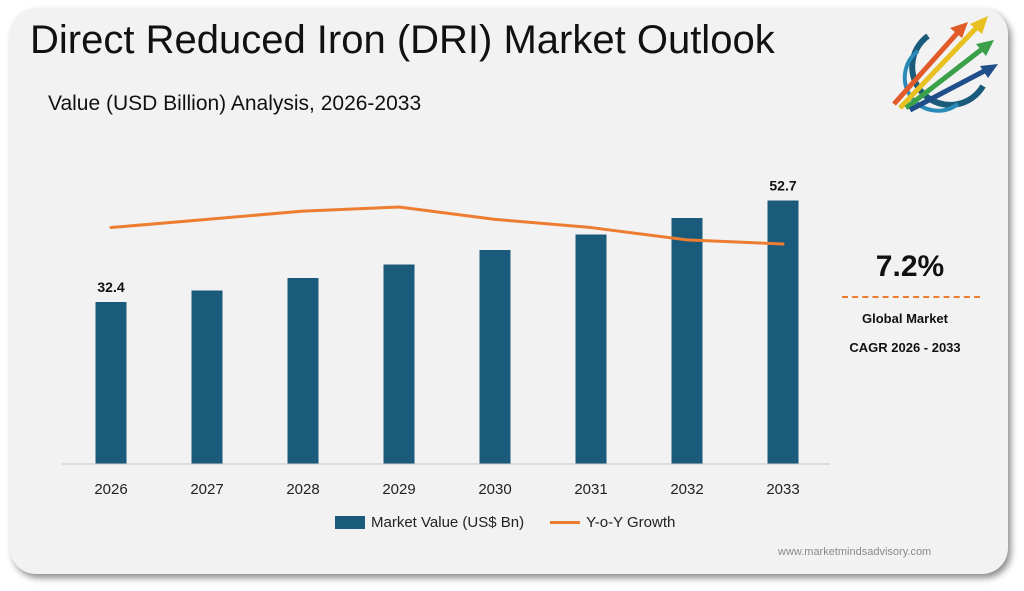 The image size is (1024, 591). What do you see at coordinates (350, 522) in the screenshot?
I see `legend-swatch-bar` at bounding box center [350, 522].